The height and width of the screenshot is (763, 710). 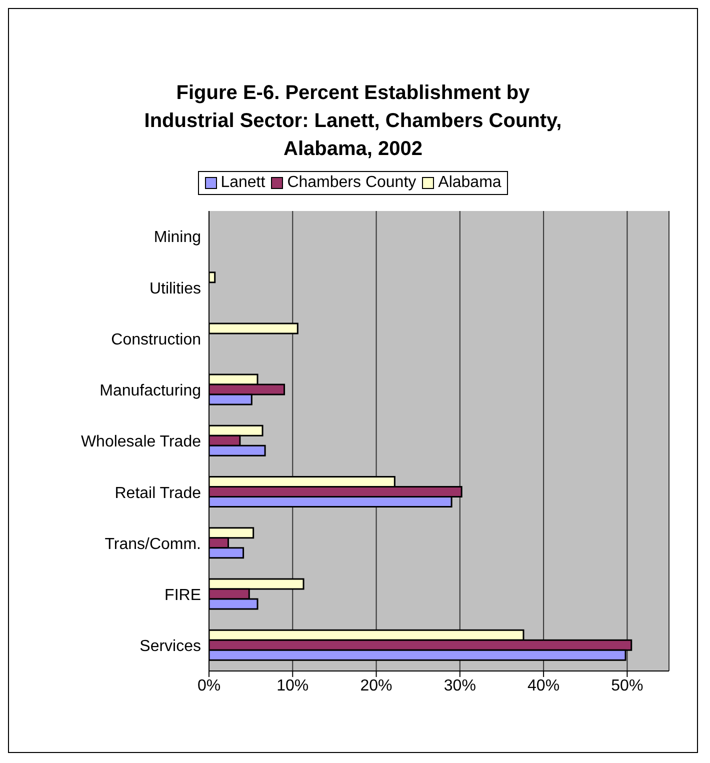 What do you see at coordinates (141, 442) in the screenshot?
I see `y-tick-label: Wholesale Trade` at bounding box center [141, 442].